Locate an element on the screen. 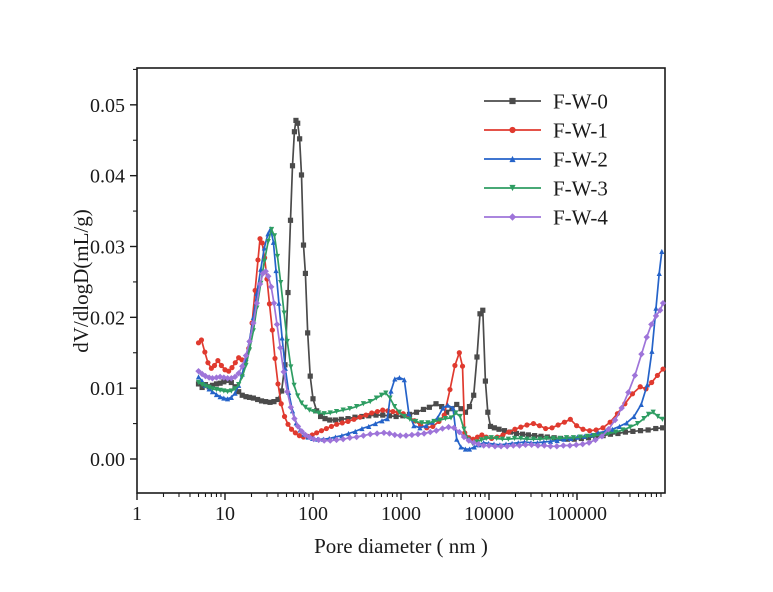  legend-entry-F-W-4: F-W-4 is located at coordinates (546, 218).